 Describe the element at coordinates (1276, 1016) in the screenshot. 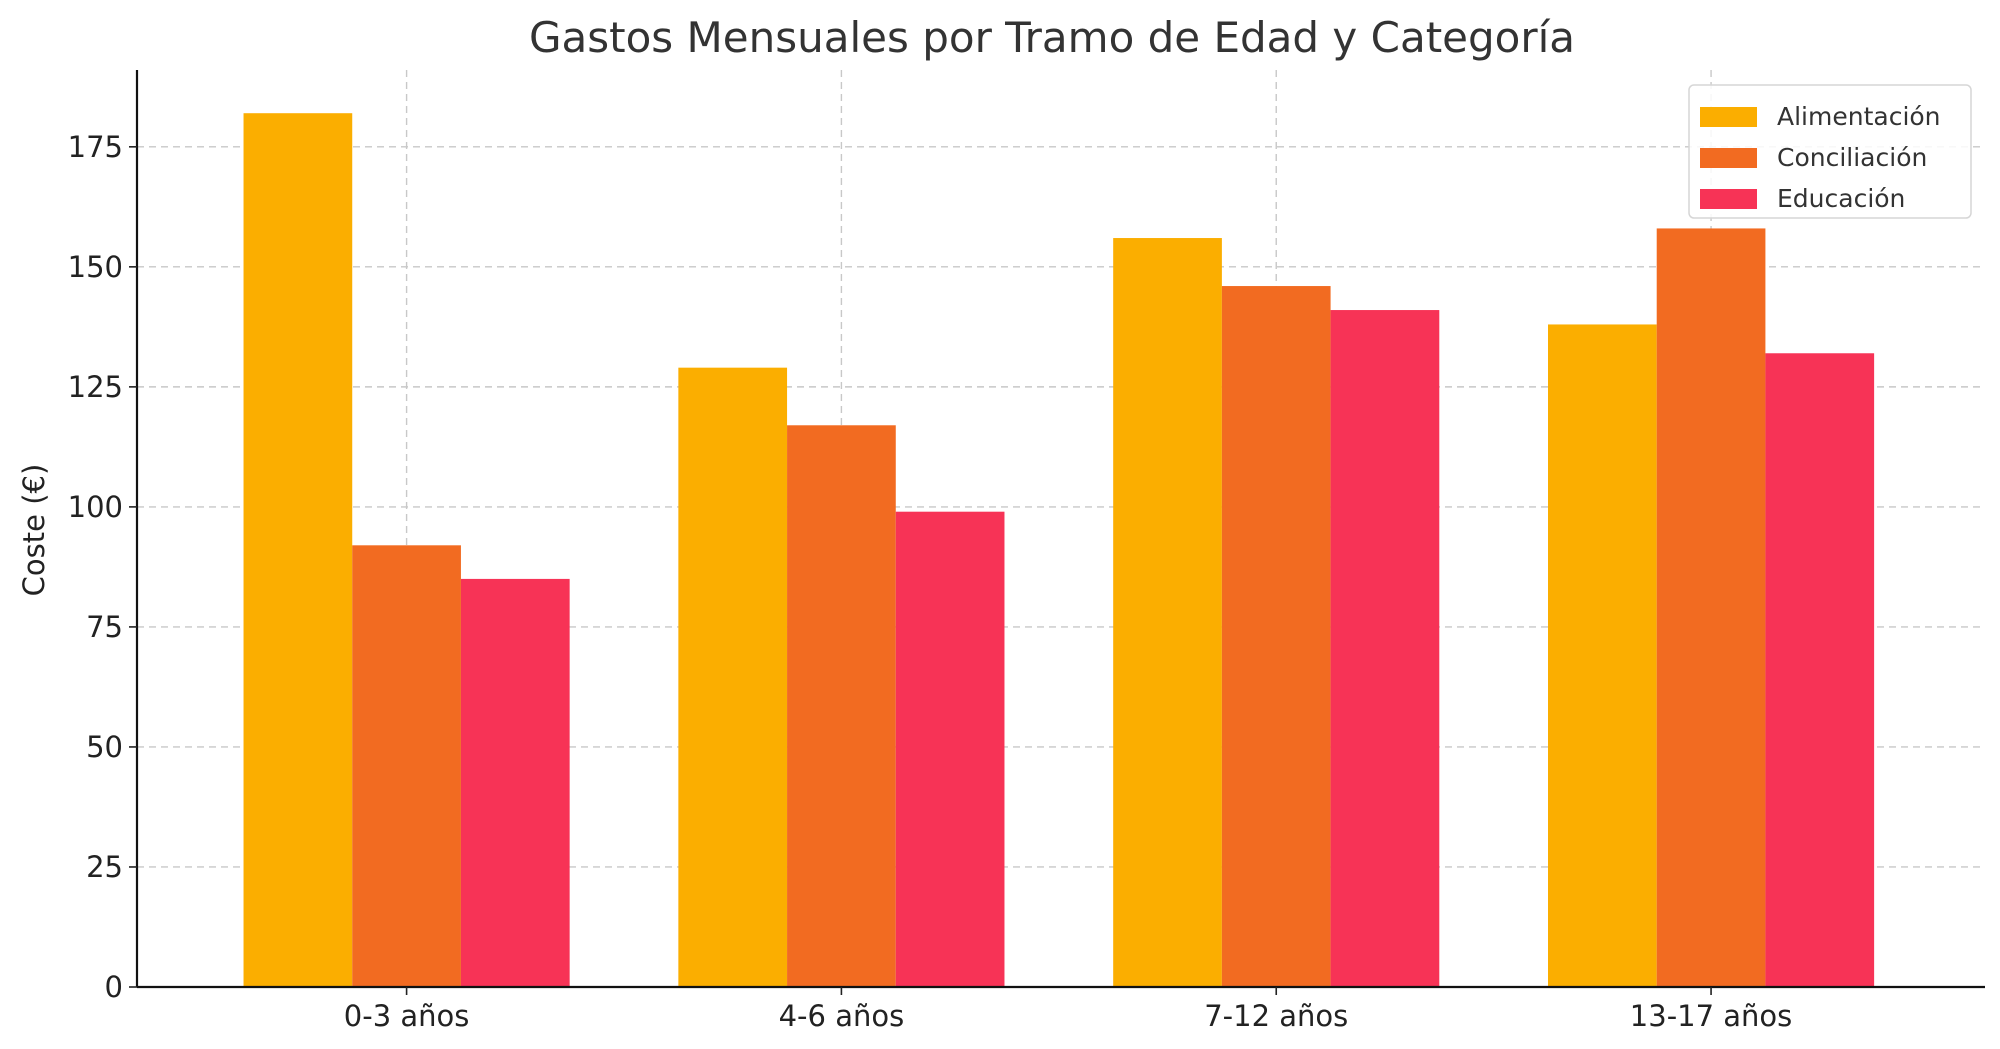

I see `x-tick-label: 7-12 años` at that location.